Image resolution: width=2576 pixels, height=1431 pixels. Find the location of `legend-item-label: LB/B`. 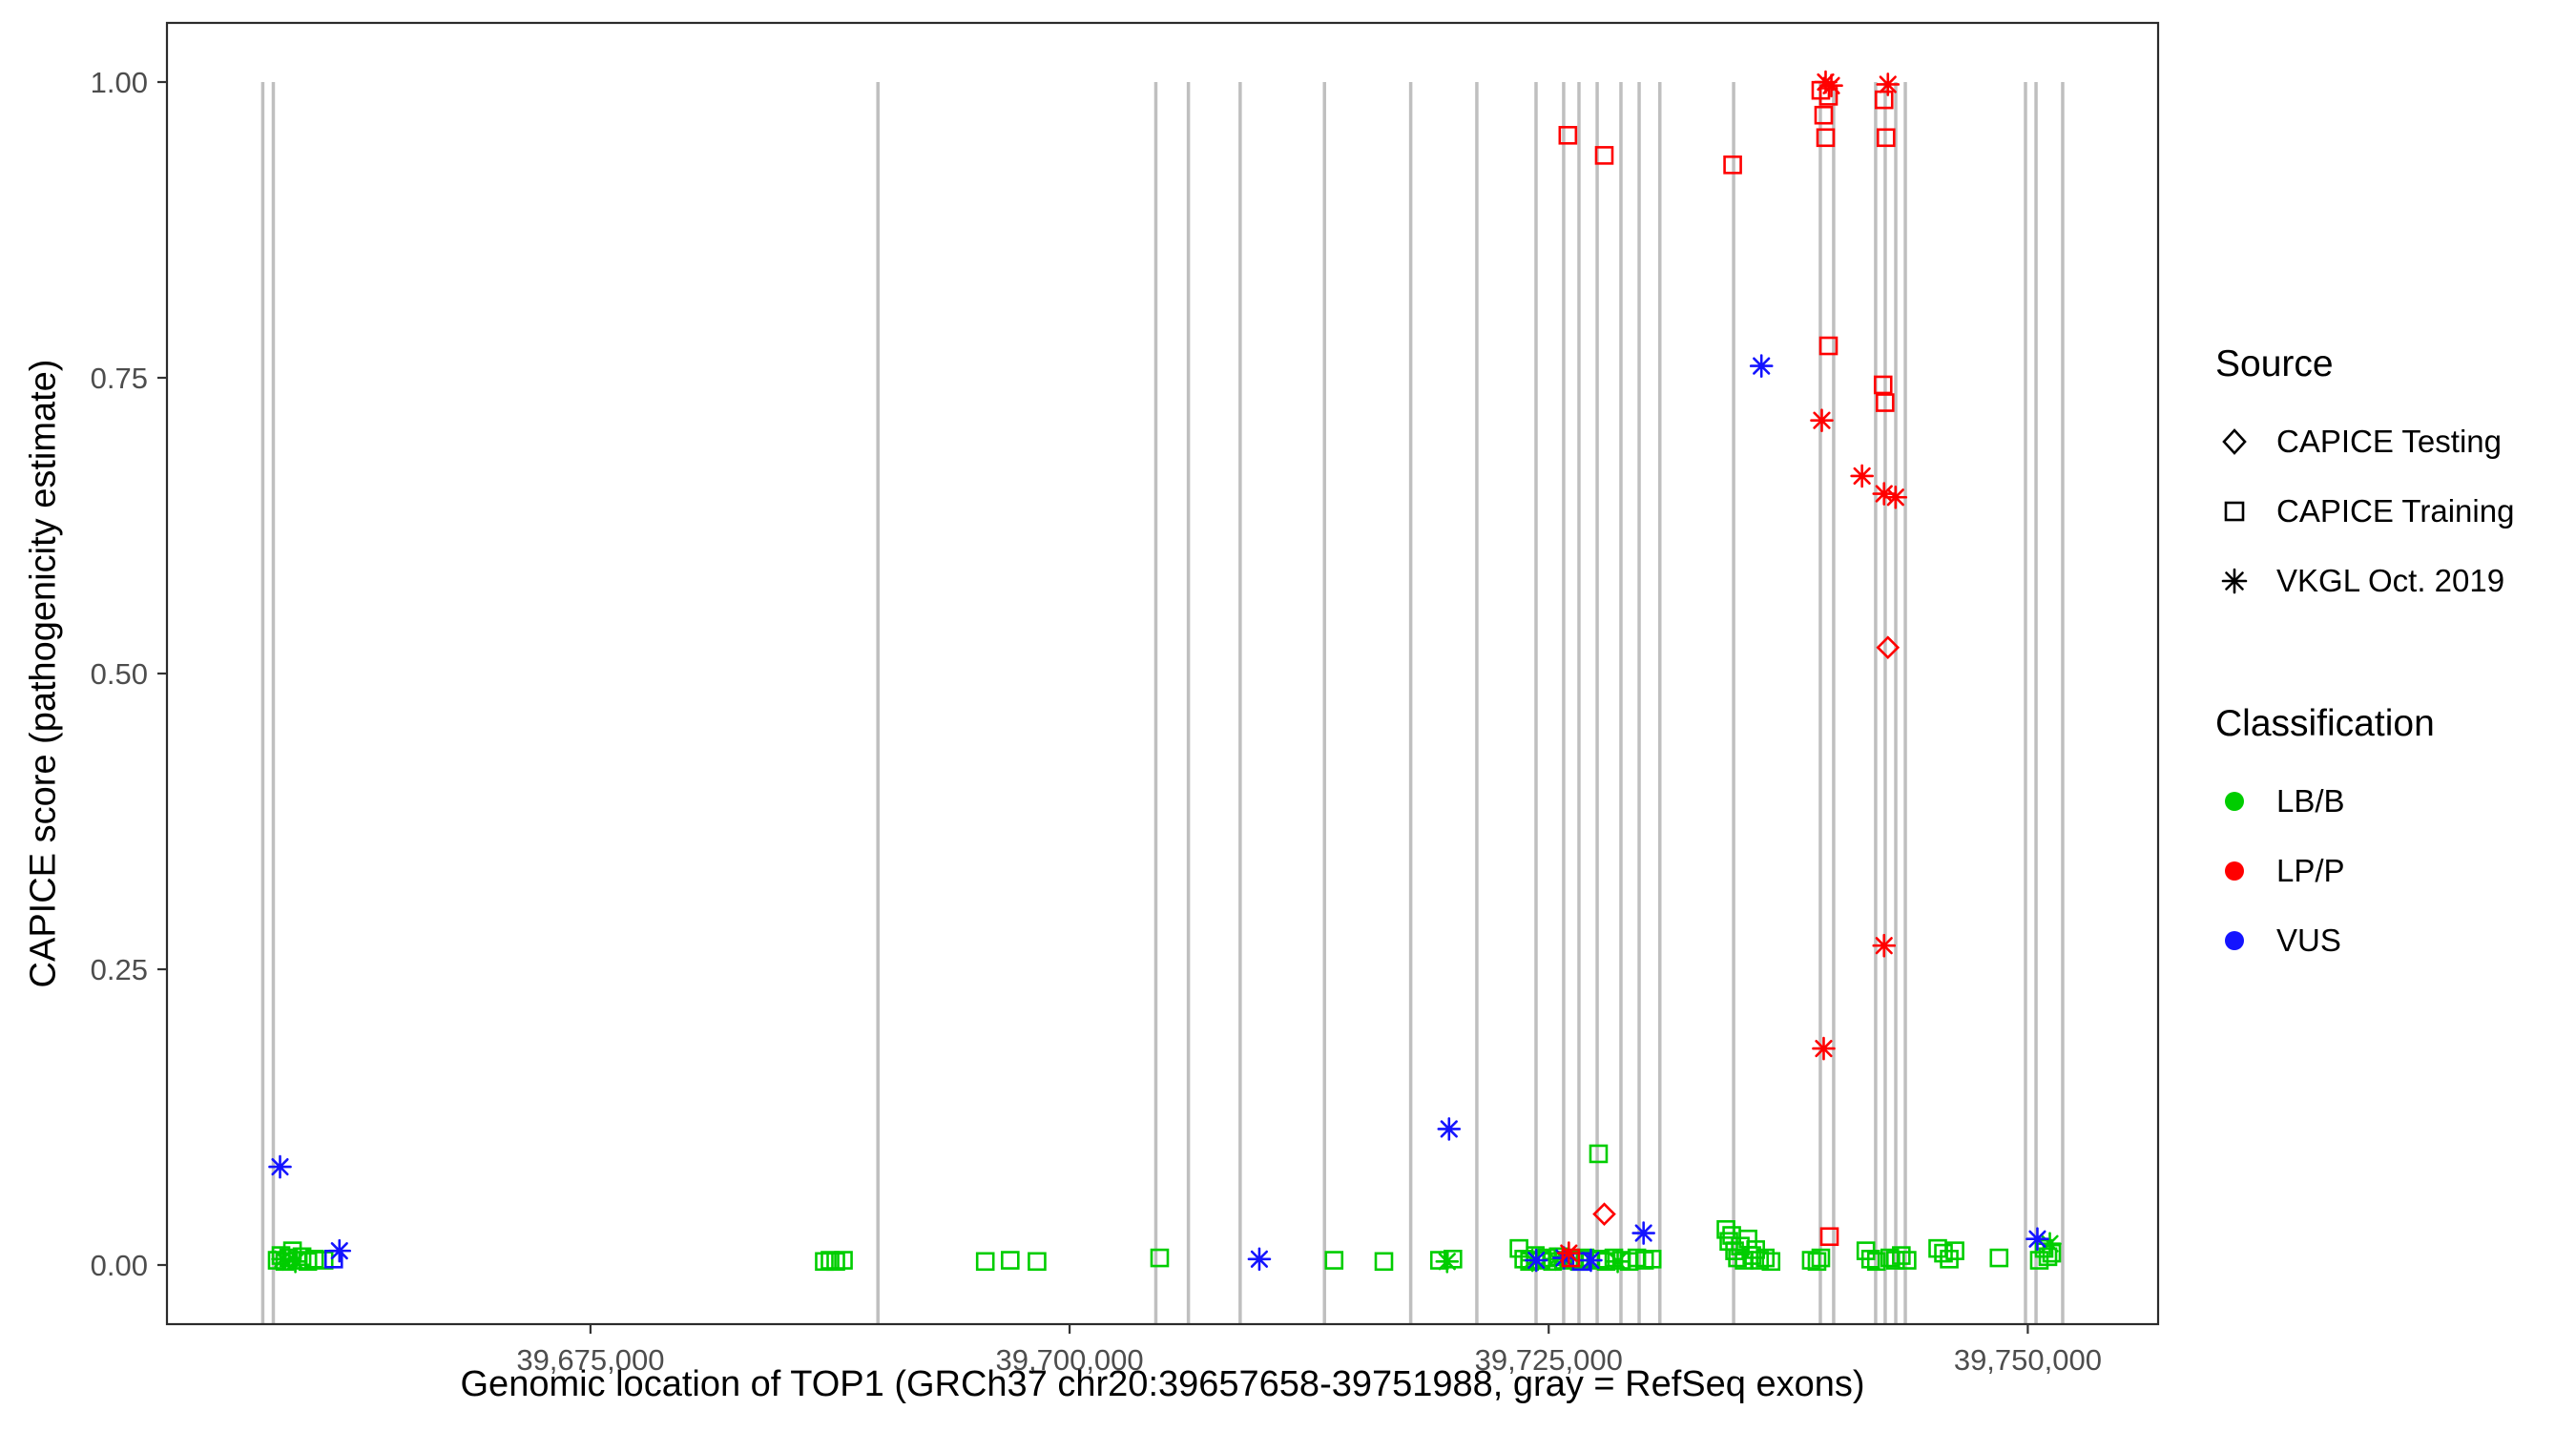

legend-item-label: LB/B is located at coordinates (2310, 800).